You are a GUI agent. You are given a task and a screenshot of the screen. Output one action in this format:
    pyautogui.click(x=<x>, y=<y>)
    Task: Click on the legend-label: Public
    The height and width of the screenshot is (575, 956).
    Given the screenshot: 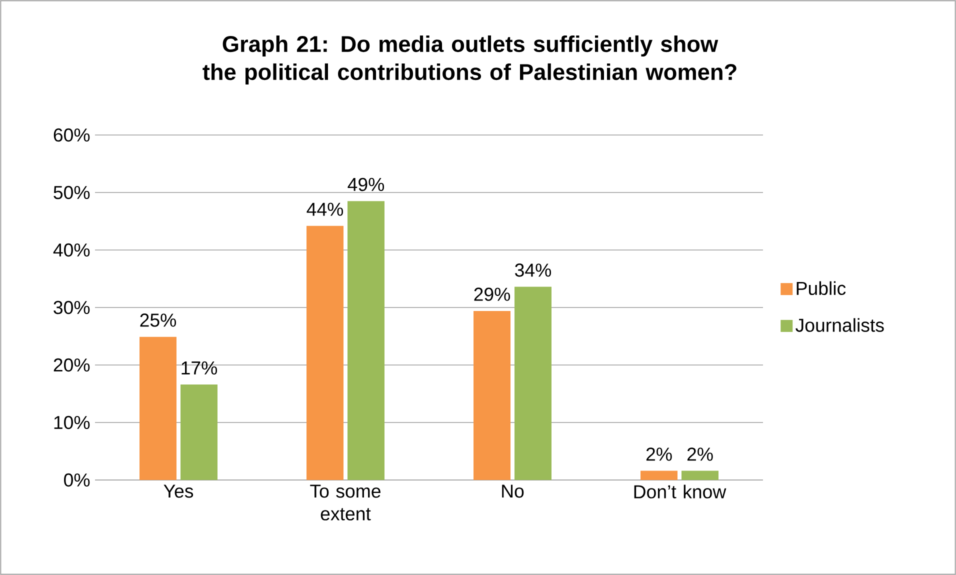 What is the action you would take?
    pyautogui.click(x=821, y=288)
    